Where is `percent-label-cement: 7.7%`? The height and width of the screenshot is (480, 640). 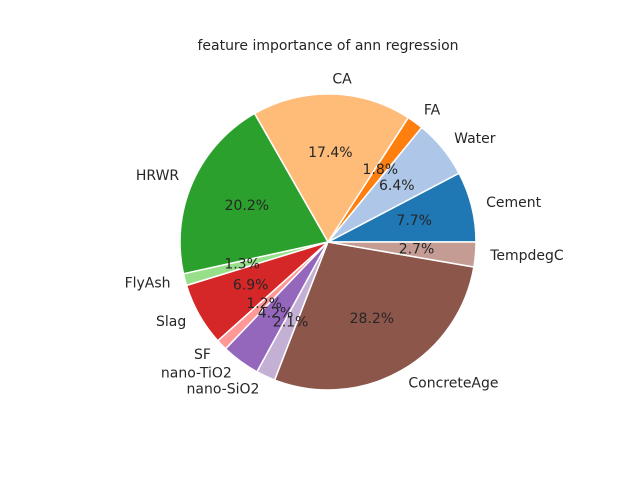 percent-label-cement: 7.7% is located at coordinates (414, 221).